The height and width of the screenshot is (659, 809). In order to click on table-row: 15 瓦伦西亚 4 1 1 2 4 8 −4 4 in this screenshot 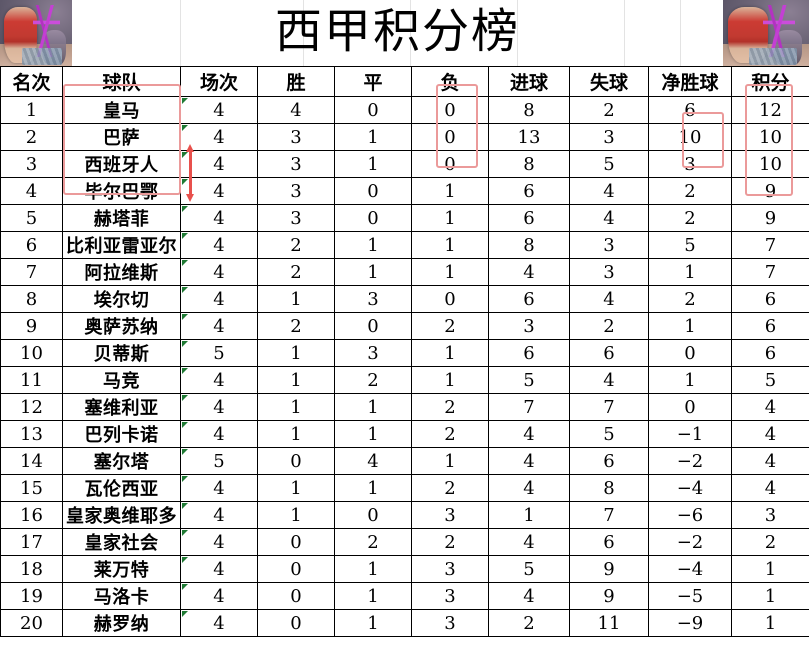, I will do `click(404, 488)`.